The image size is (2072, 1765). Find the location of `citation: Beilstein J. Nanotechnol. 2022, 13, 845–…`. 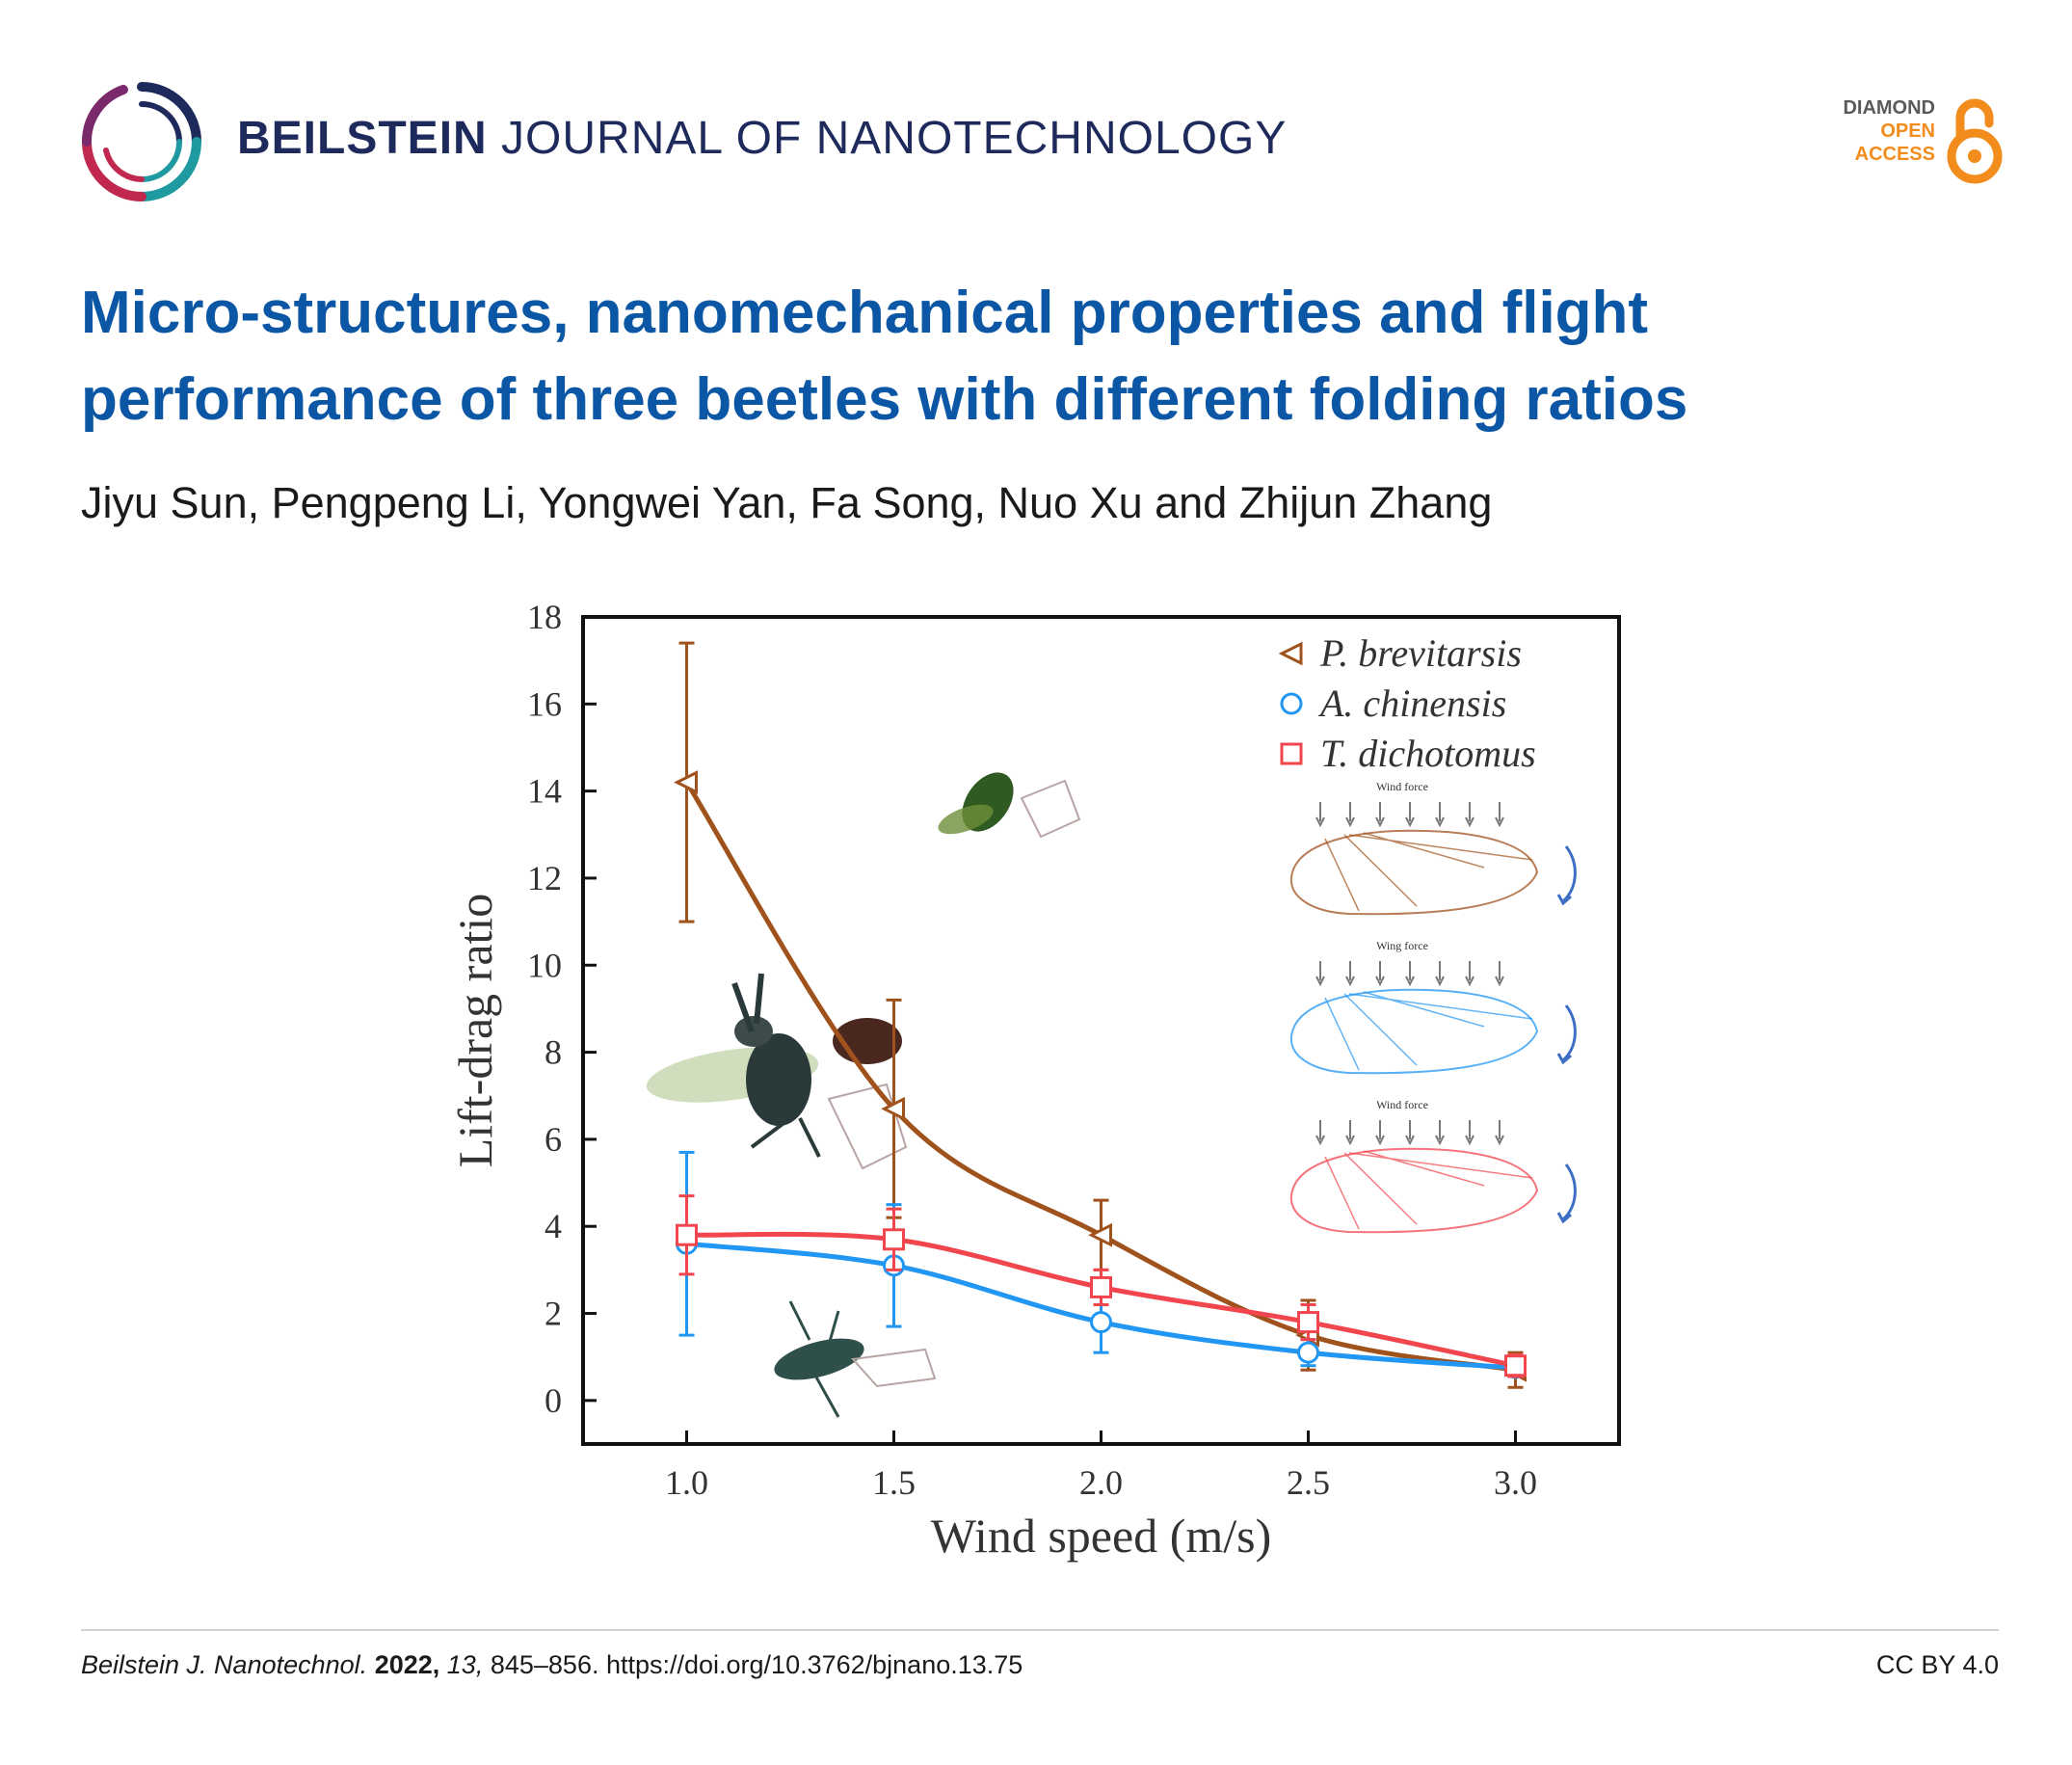

citation: Beilstein J. Nanotechnol. 2022, 13, 845–… is located at coordinates (552, 1665).